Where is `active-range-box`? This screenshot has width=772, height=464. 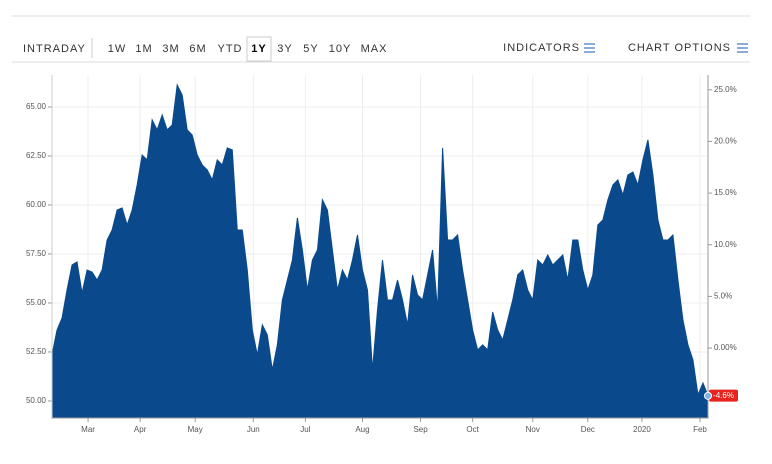
active-range-box is located at coordinates (259, 49).